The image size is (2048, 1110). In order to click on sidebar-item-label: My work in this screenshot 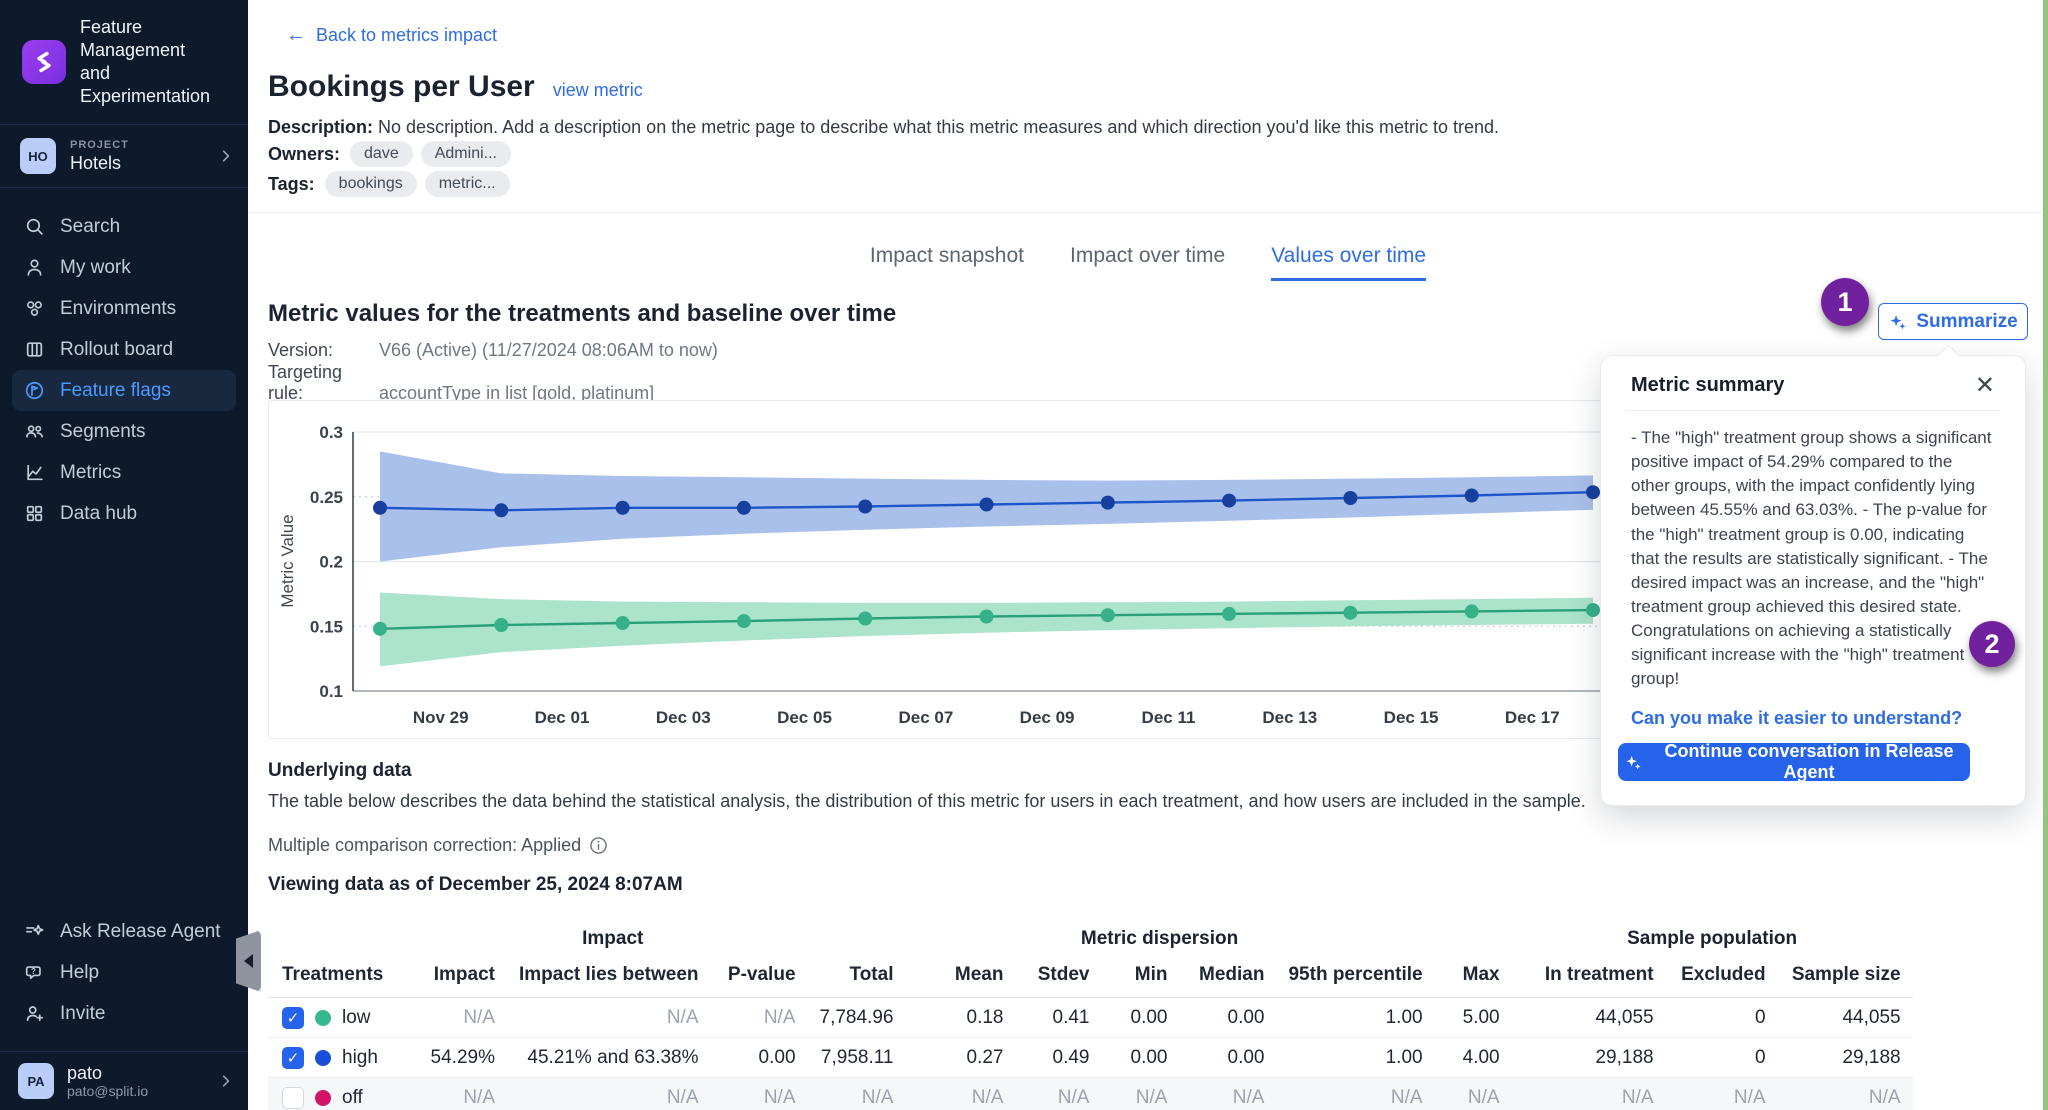, I will do `click(95, 267)`.